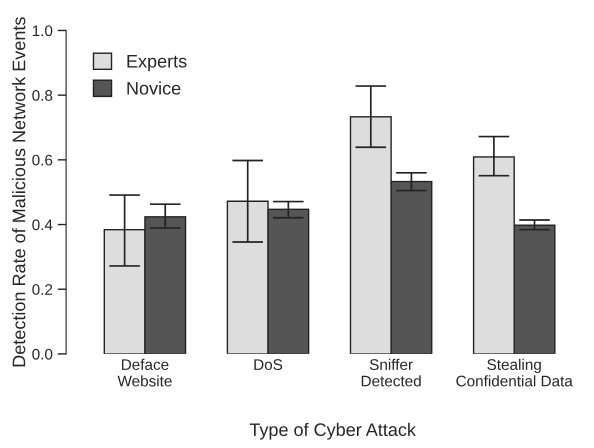  Describe the element at coordinates (19, 191) in the screenshot. I see `y-axis-title: Detection Rate of Malicious Network Events` at that location.